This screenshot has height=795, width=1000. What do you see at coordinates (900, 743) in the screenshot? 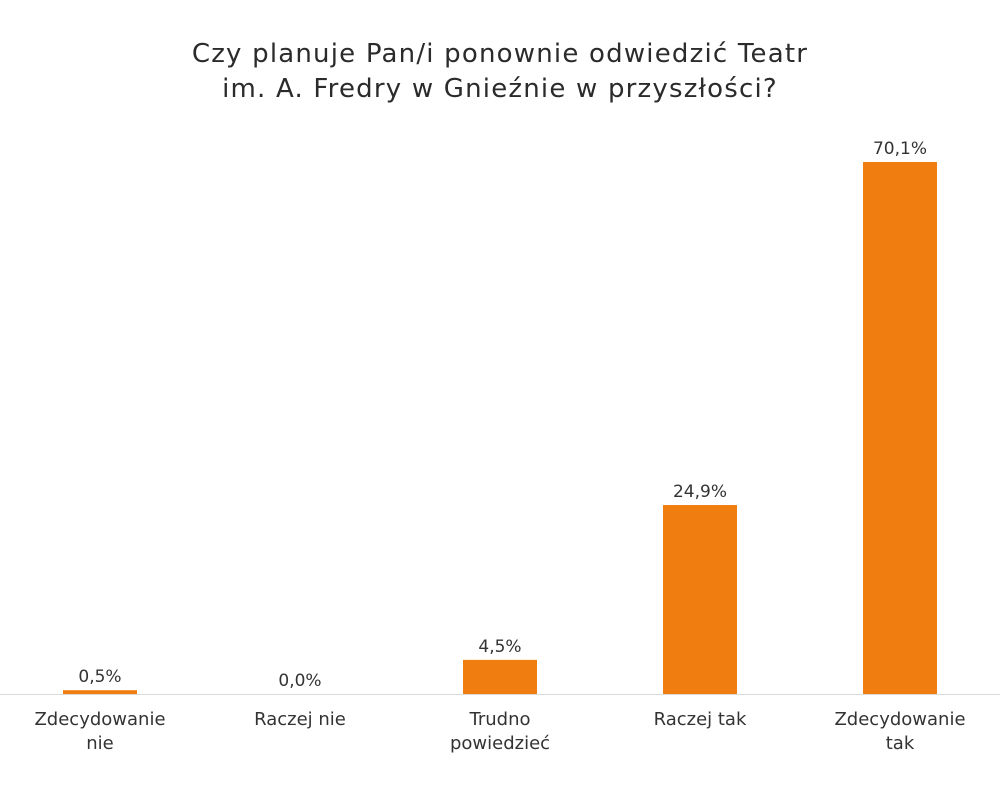
I see `category-label-line: tak` at bounding box center [900, 743].